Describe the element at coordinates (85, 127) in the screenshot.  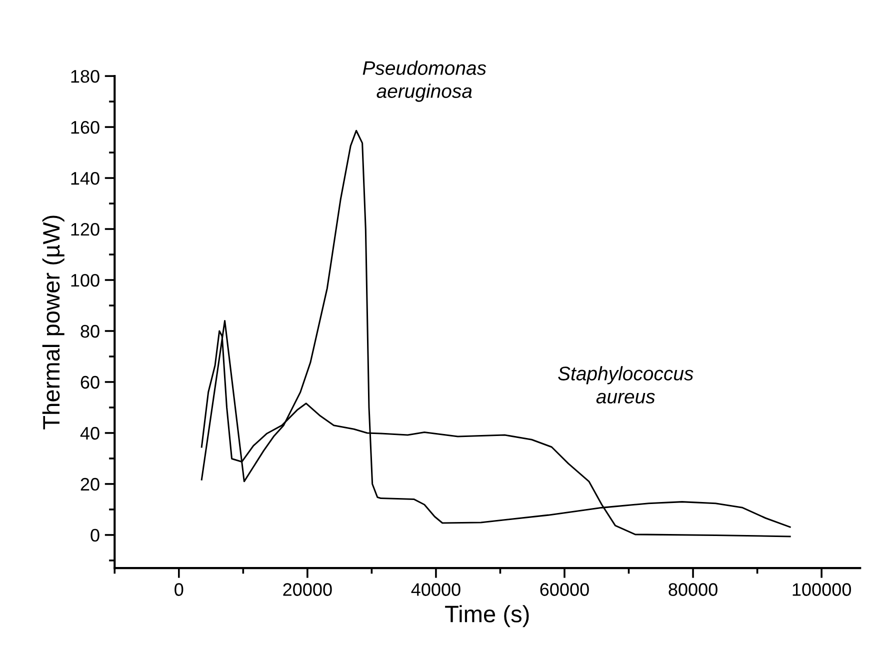
I see `y-tick-label: 160` at that location.